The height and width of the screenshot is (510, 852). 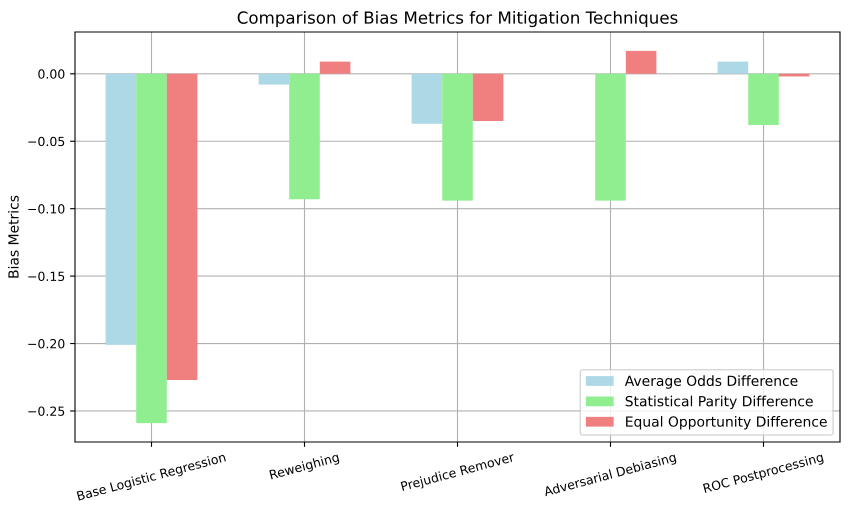 What do you see at coordinates (13, 237) in the screenshot?
I see `y-axis-title: Bias Metrics` at bounding box center [13, 237].